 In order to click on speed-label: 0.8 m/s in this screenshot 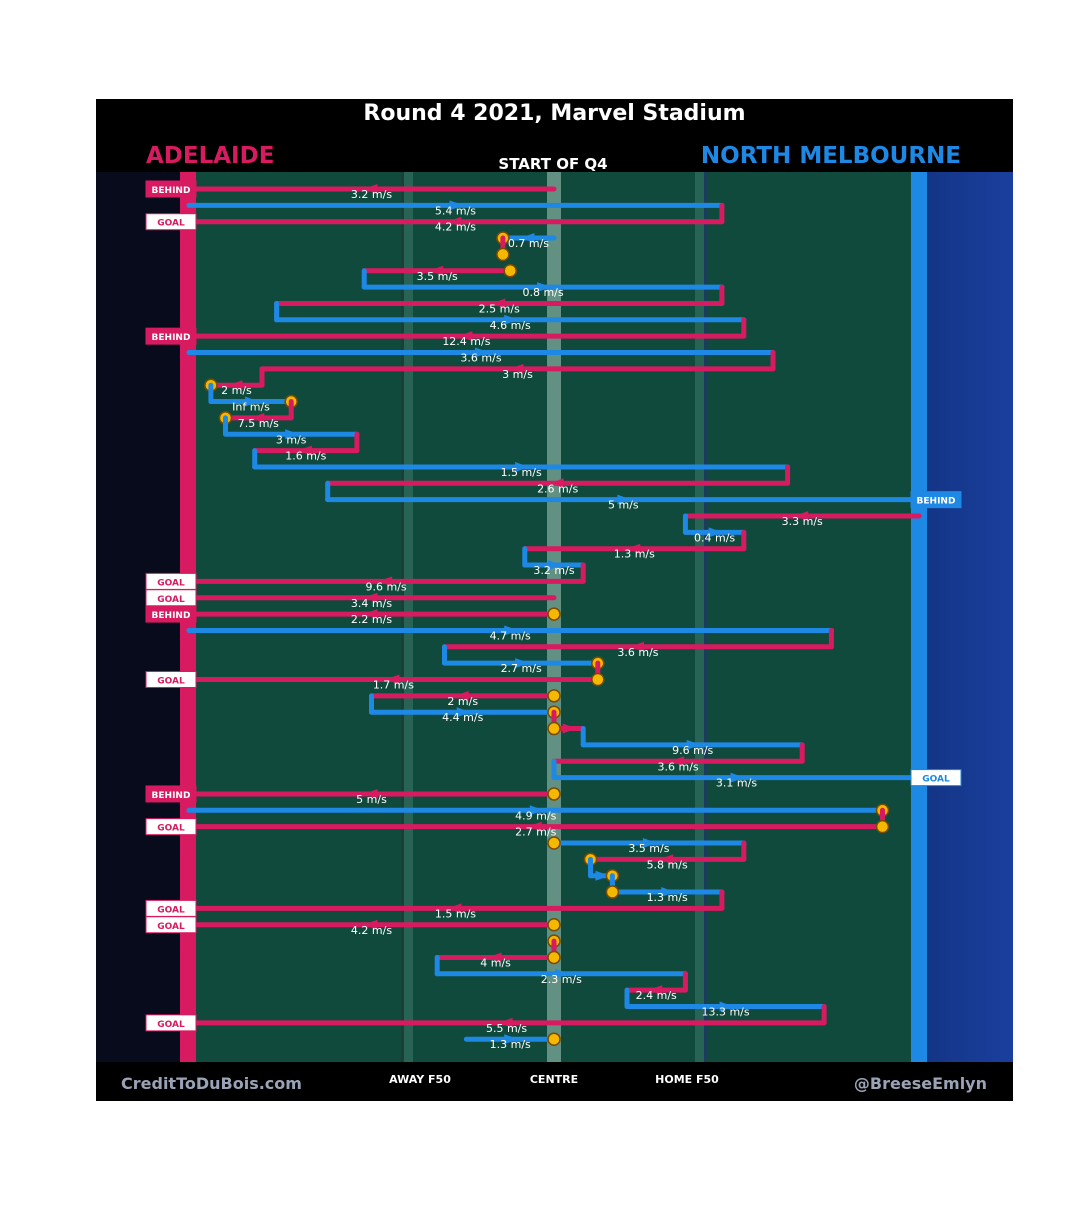, I will do `click(542, 292)`.